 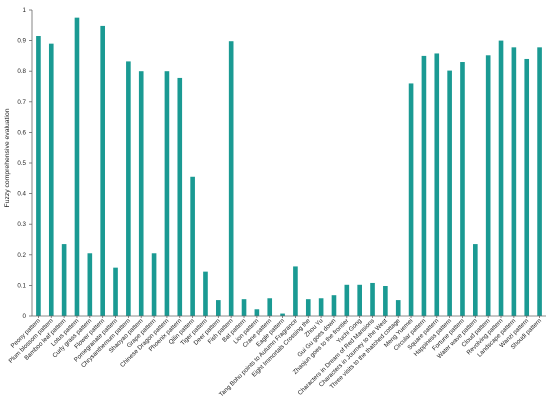 What do you see at coordinates (21, 224) in the screenshot?
I see `y-tick-label: 0.3` at bounding box center [21, 224].